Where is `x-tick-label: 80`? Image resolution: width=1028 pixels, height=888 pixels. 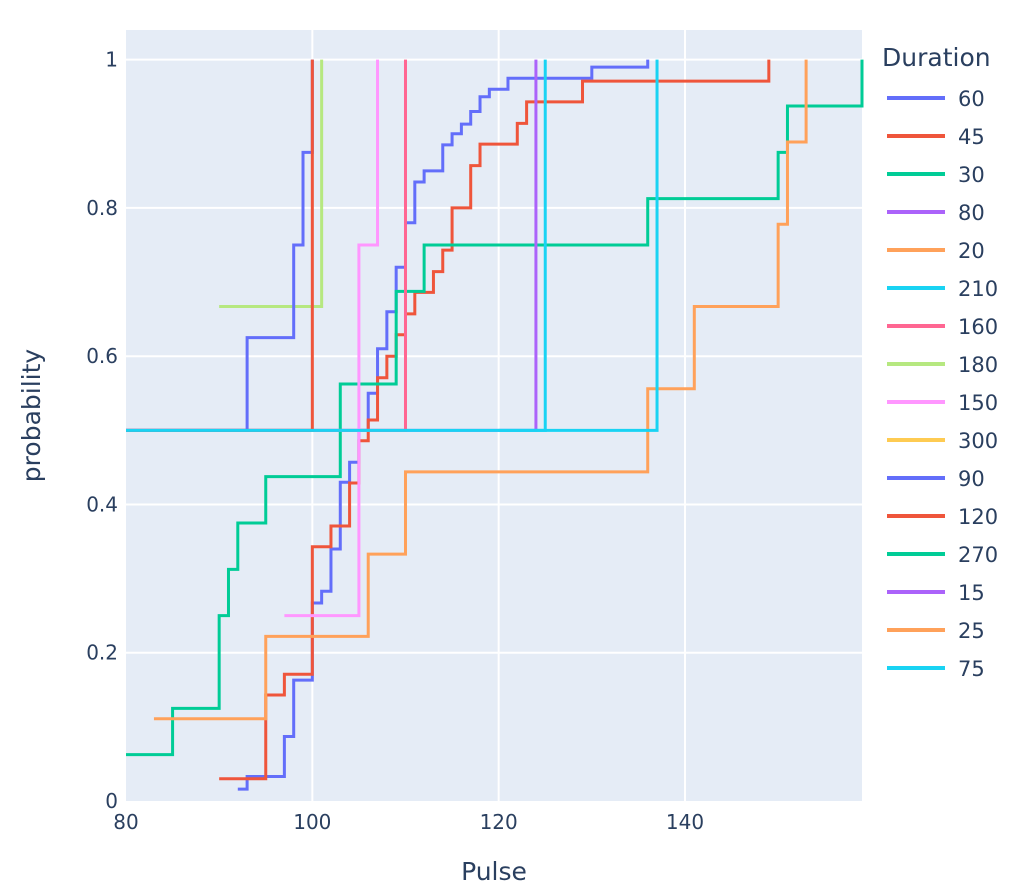 x-tick-label: 80 is located at coordinates (125, 822).